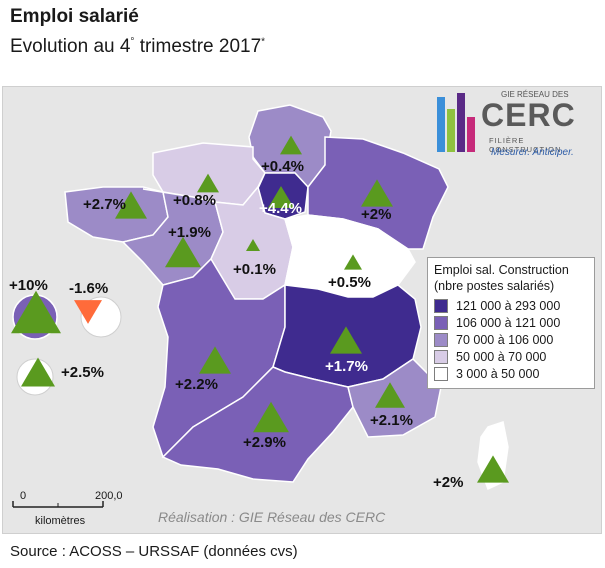 The width and height of the screenshot is (605, 568). What do you see at coordinates (528, 115) in the screenshot?
I see `logo-cerc-text: CERC` at bounding box center [528, 115].